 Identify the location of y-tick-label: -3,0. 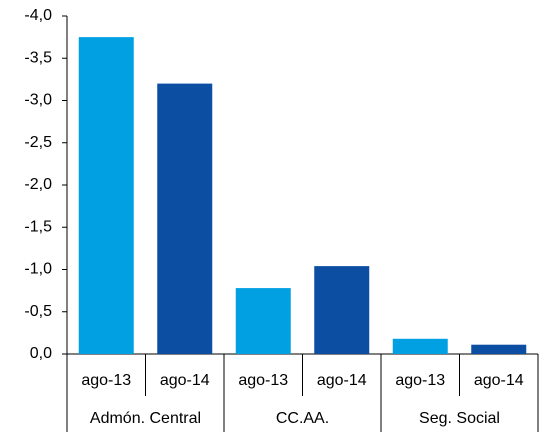
(38, 100).